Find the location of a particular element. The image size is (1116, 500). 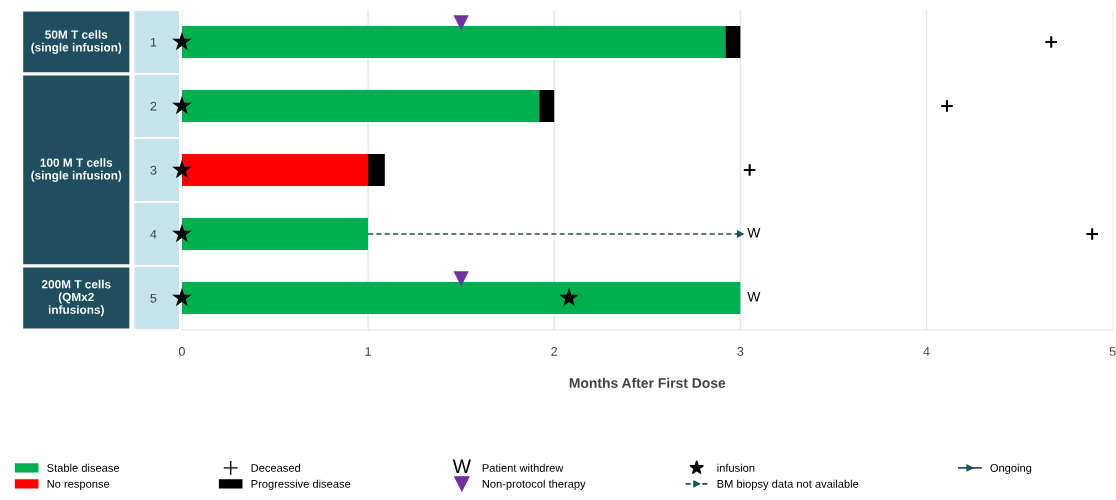

text: 100 M T cells (single infusion) is located at coordinates (76, 170).